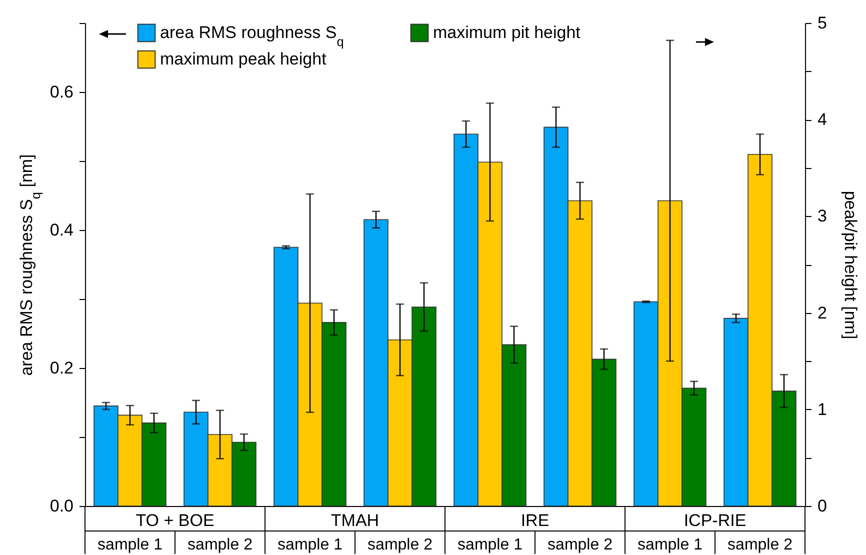 The width and height of the screenshot is (866, 555). I want to click on y-tick-label: 0.4, so click(62, 230).